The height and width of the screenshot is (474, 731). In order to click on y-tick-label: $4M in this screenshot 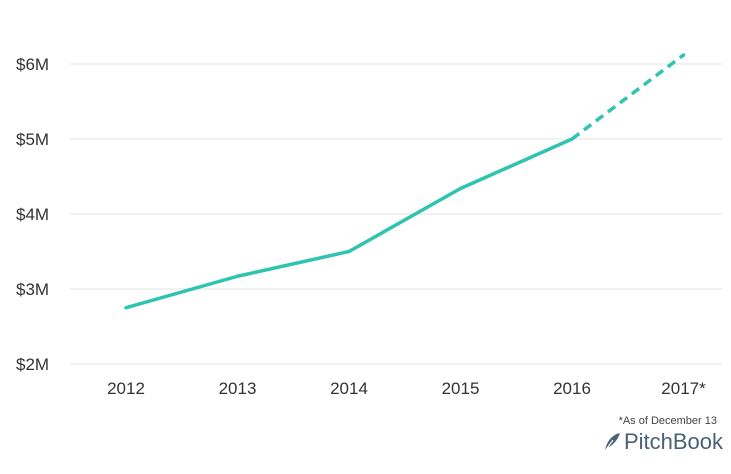, I will do `click(32, 214)`.